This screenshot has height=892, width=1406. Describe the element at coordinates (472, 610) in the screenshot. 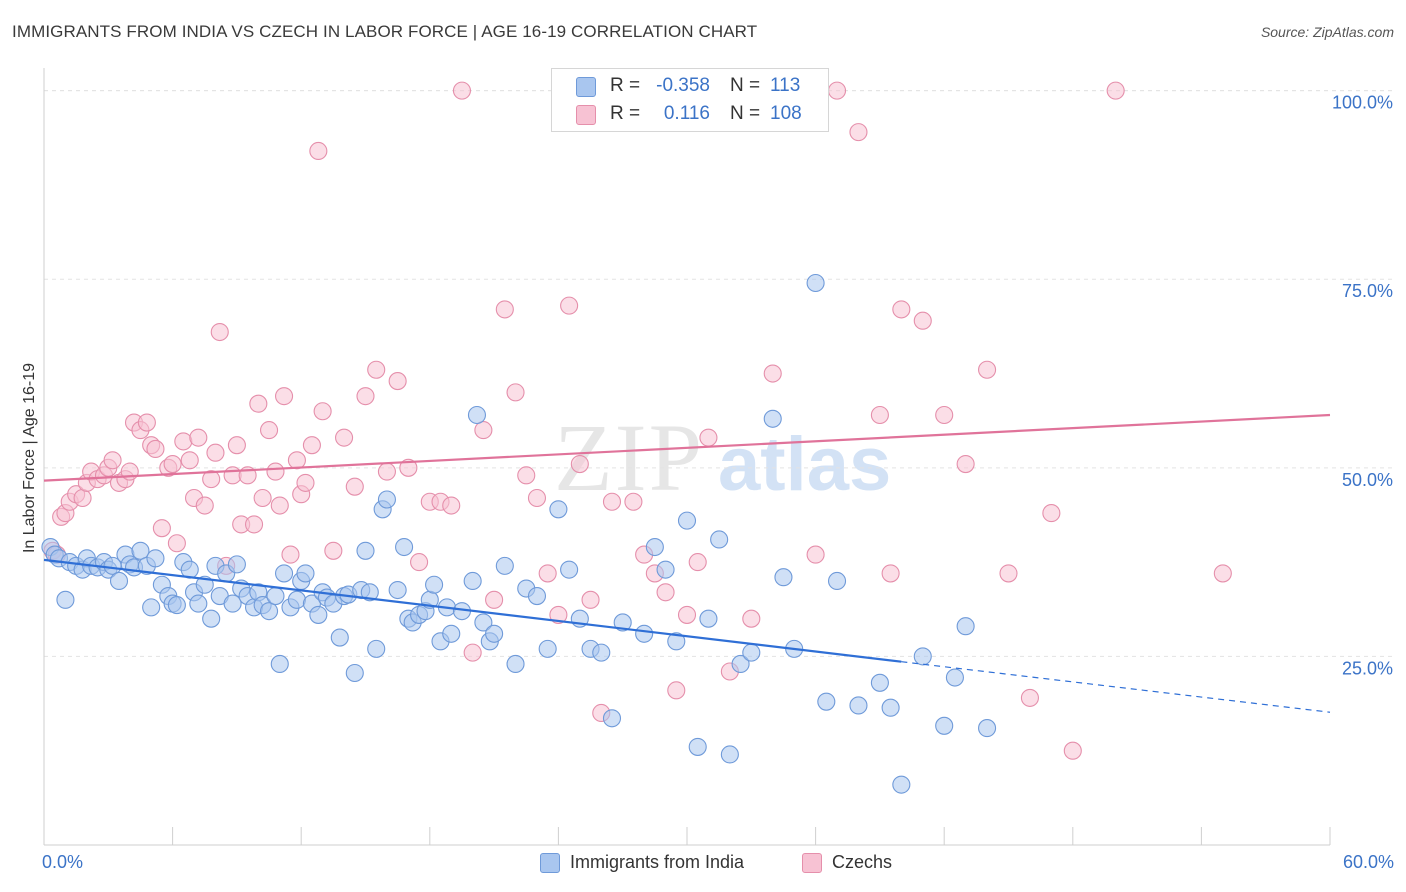

I see `india-trend-line` at that location.